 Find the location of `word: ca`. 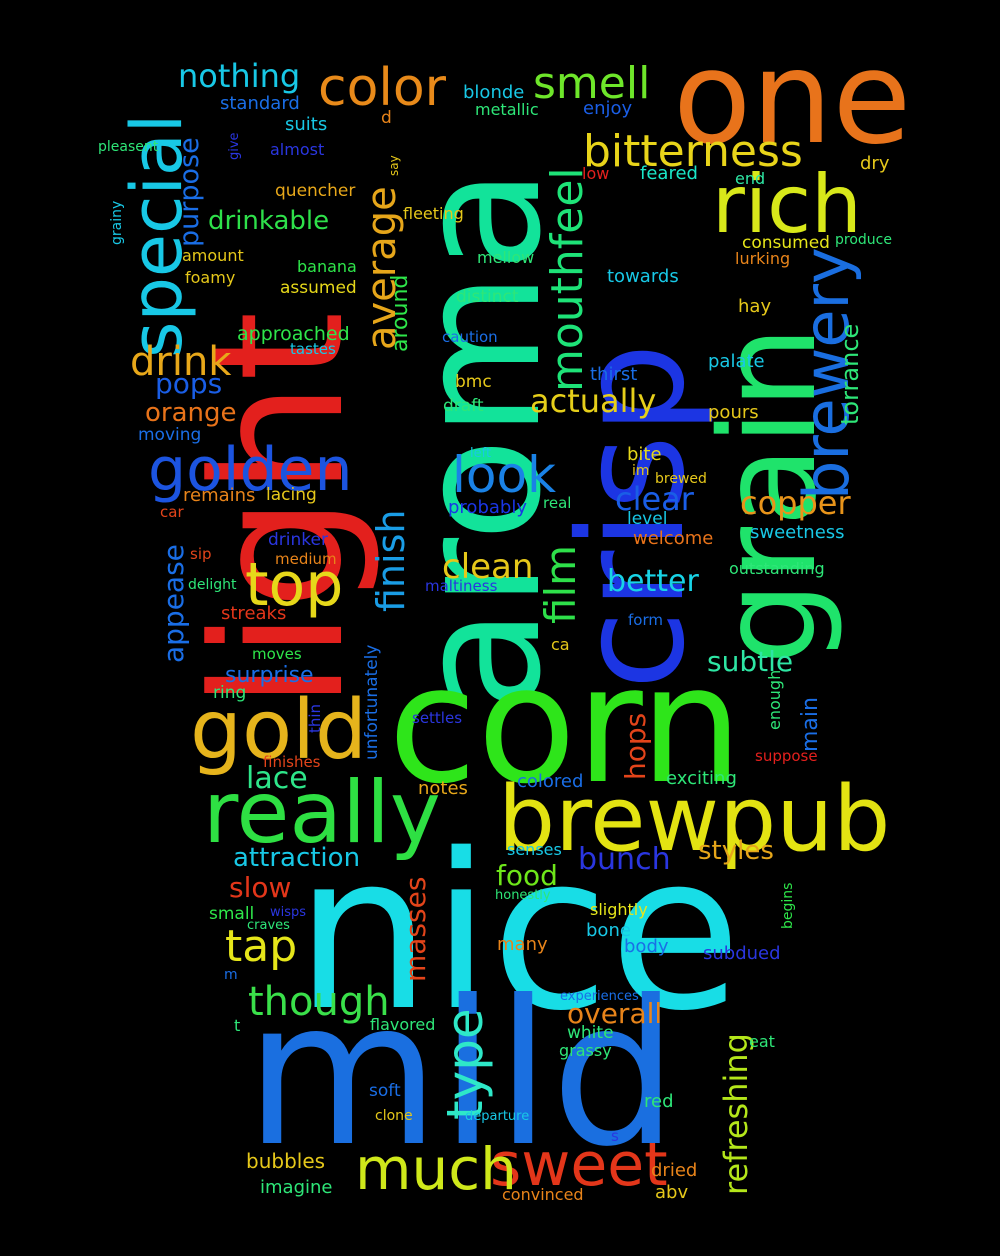

word: ca is located at coordinates (560, 644).